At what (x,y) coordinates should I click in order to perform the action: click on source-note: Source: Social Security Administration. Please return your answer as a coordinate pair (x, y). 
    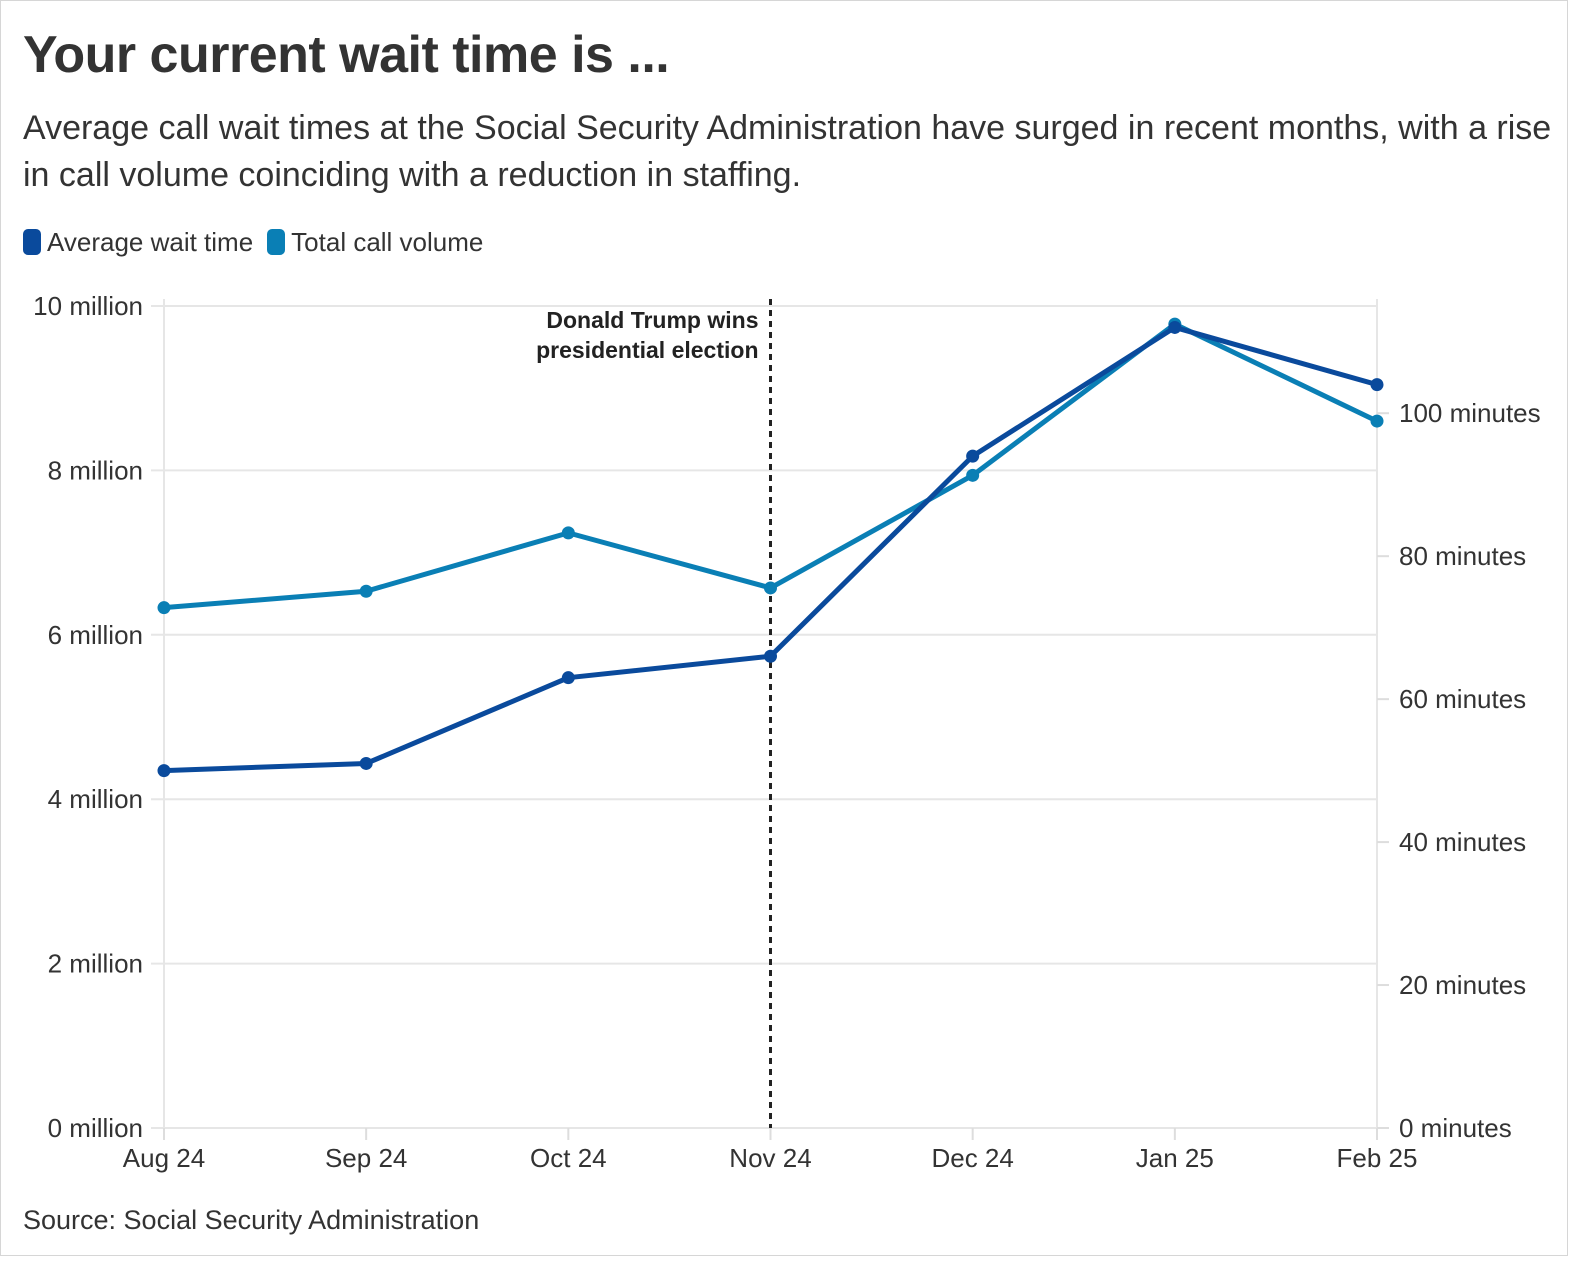
    Looking at the image, I should click on (251, 1220).